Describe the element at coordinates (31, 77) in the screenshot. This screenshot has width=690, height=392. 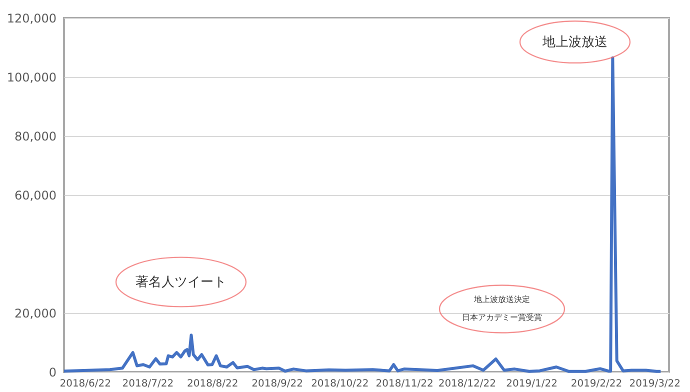
I see `y-tick-label: 100,000` at that location.